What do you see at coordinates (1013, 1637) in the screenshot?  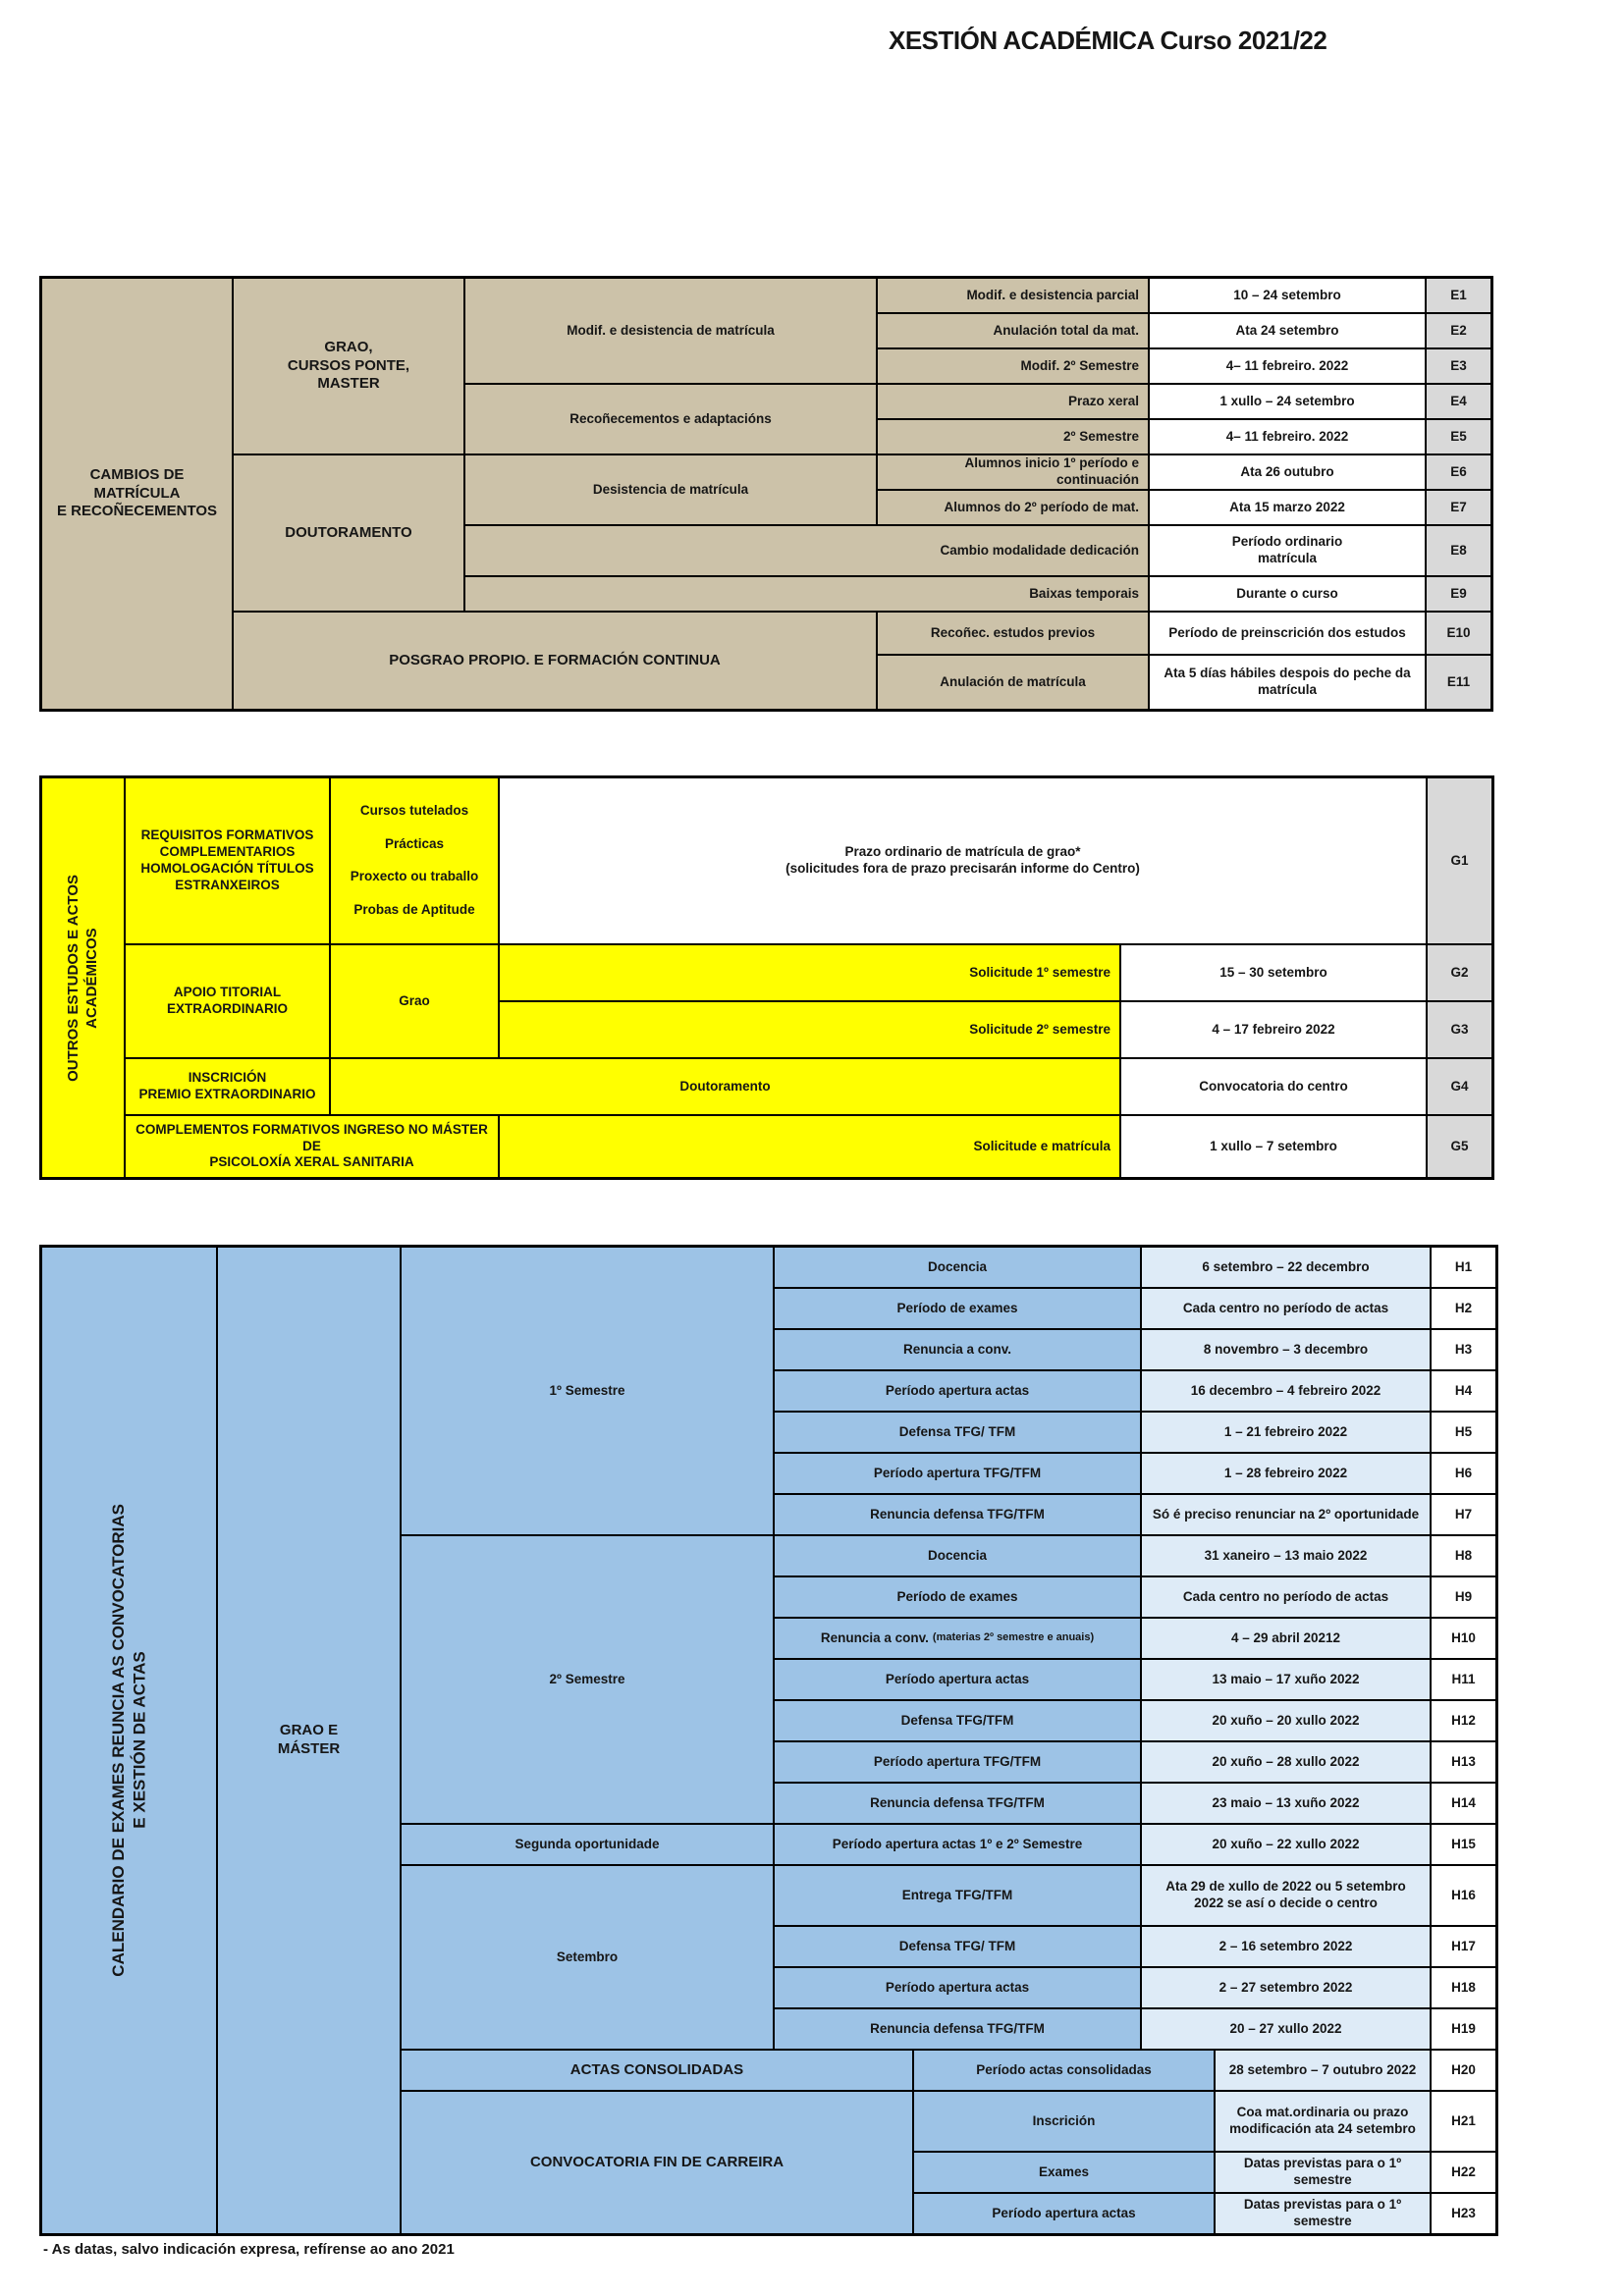 I see `h10-label-note: (materias 2º semestre e anuais)` at bounding box center [1013, 1637].